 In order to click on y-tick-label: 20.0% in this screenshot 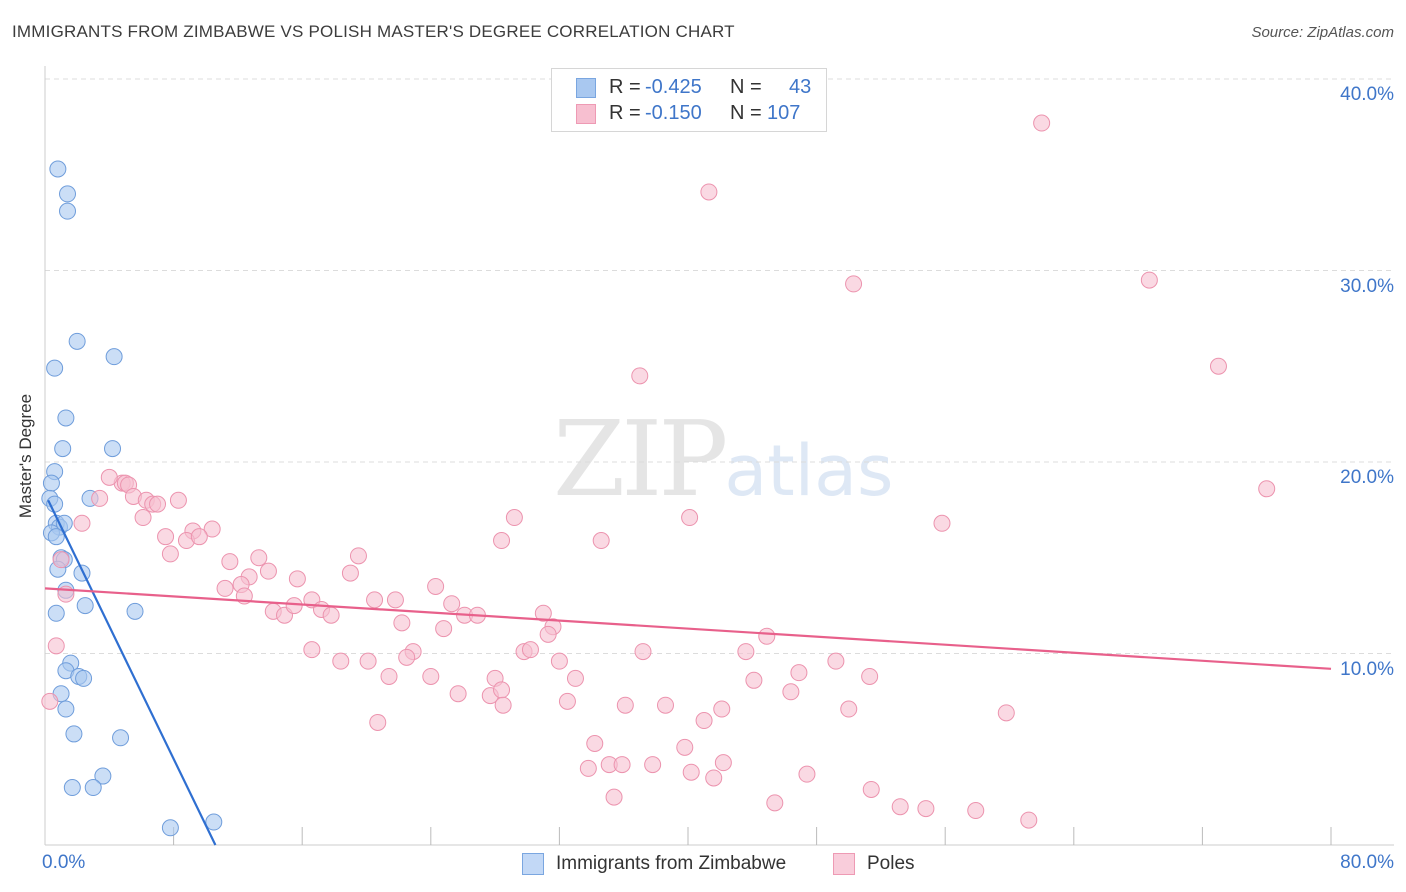, I will do `click(1367, 477)`.